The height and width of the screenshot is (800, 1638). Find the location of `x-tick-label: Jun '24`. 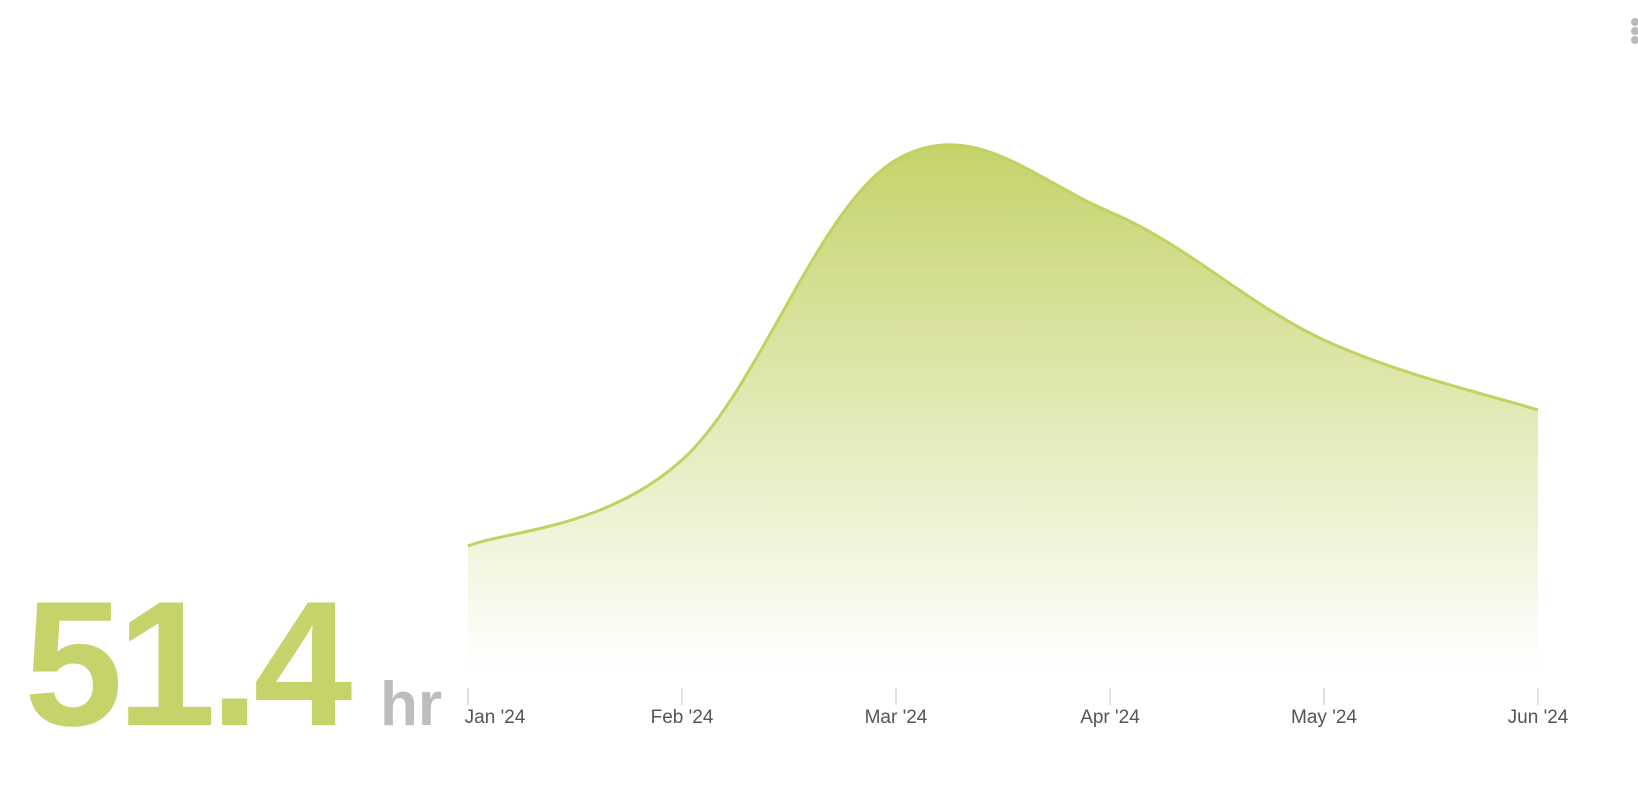

x-tick-label: Jun '24 is located at coordinates (1538, 717).